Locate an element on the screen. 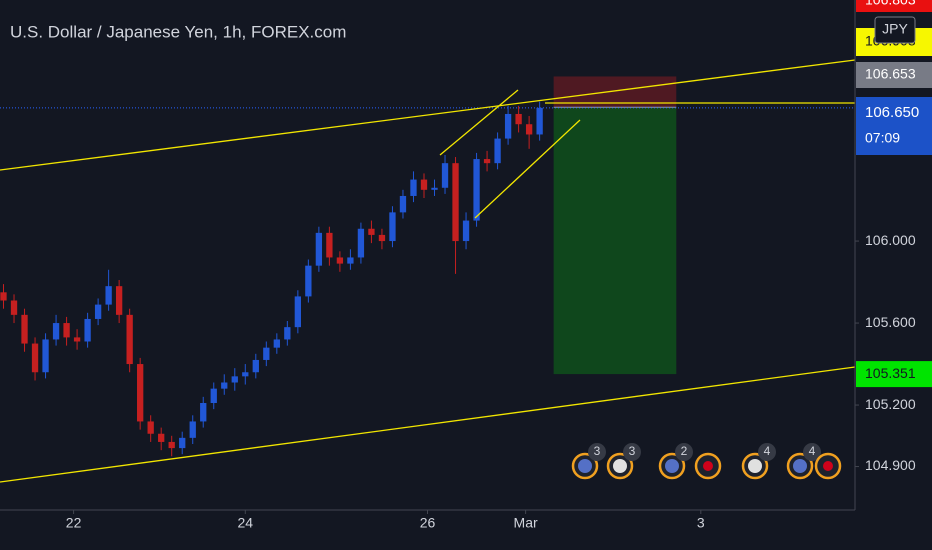 The height and width of the screenshot is (550, 932). stop-price-label: 106.803 is located at coordinates (890, 4).